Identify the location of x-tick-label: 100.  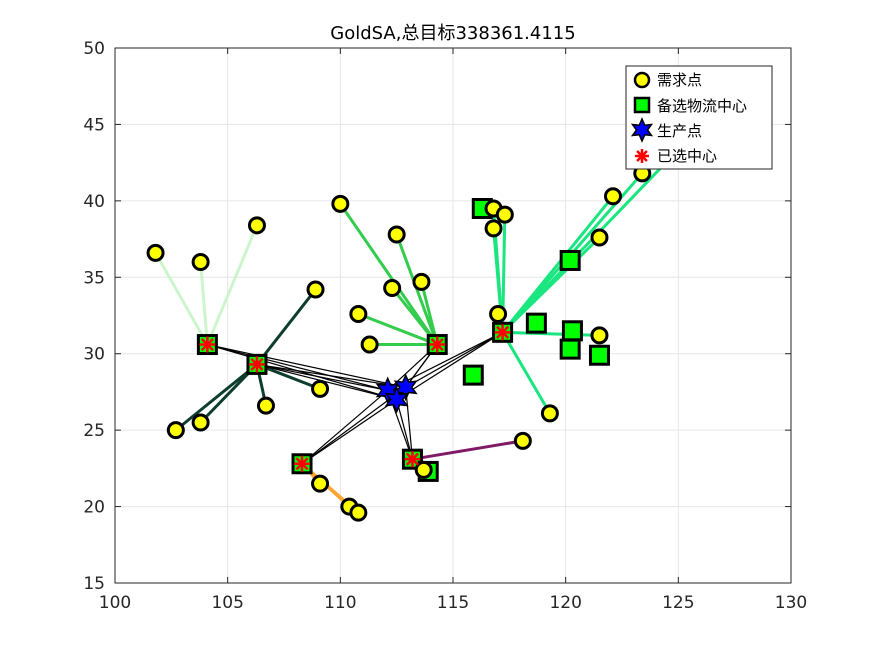
(115, 603).